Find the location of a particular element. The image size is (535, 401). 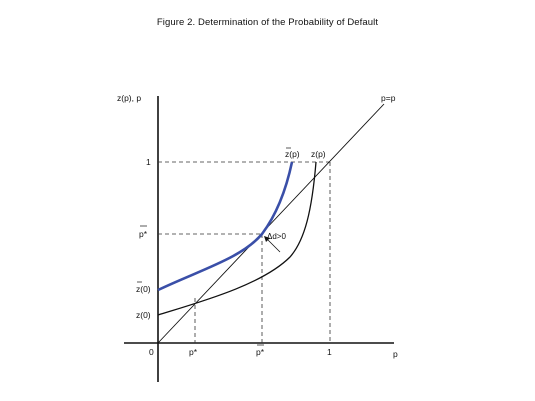

z-bar-curve is located at coordinates (225, 226).